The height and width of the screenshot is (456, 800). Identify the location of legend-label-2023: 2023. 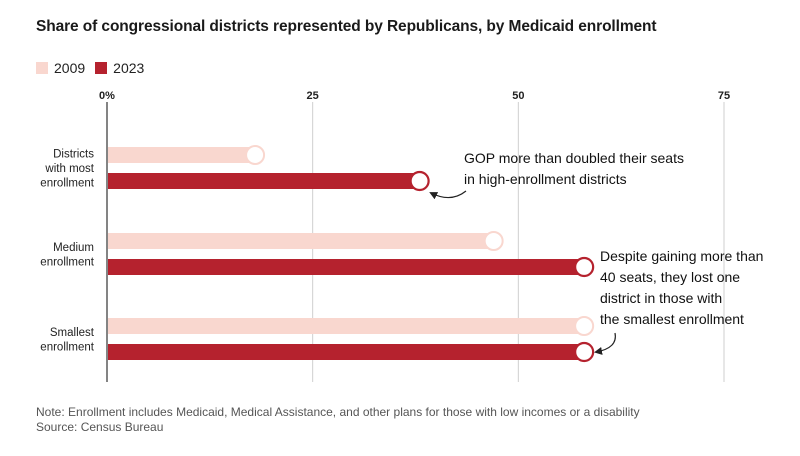
(129, 68).